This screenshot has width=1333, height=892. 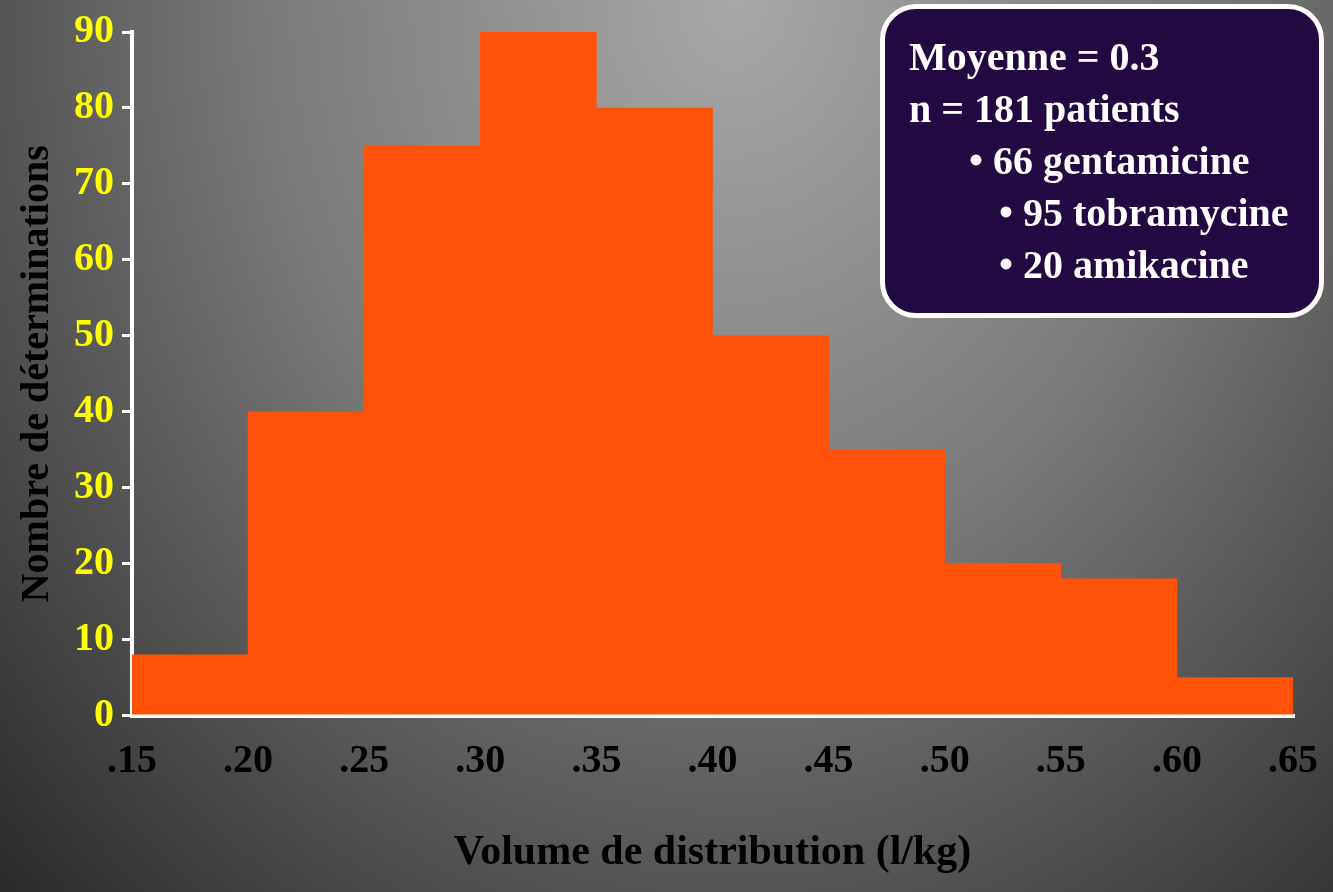 I want to click on y-tick-label: 80, so click(x=94, y=105).